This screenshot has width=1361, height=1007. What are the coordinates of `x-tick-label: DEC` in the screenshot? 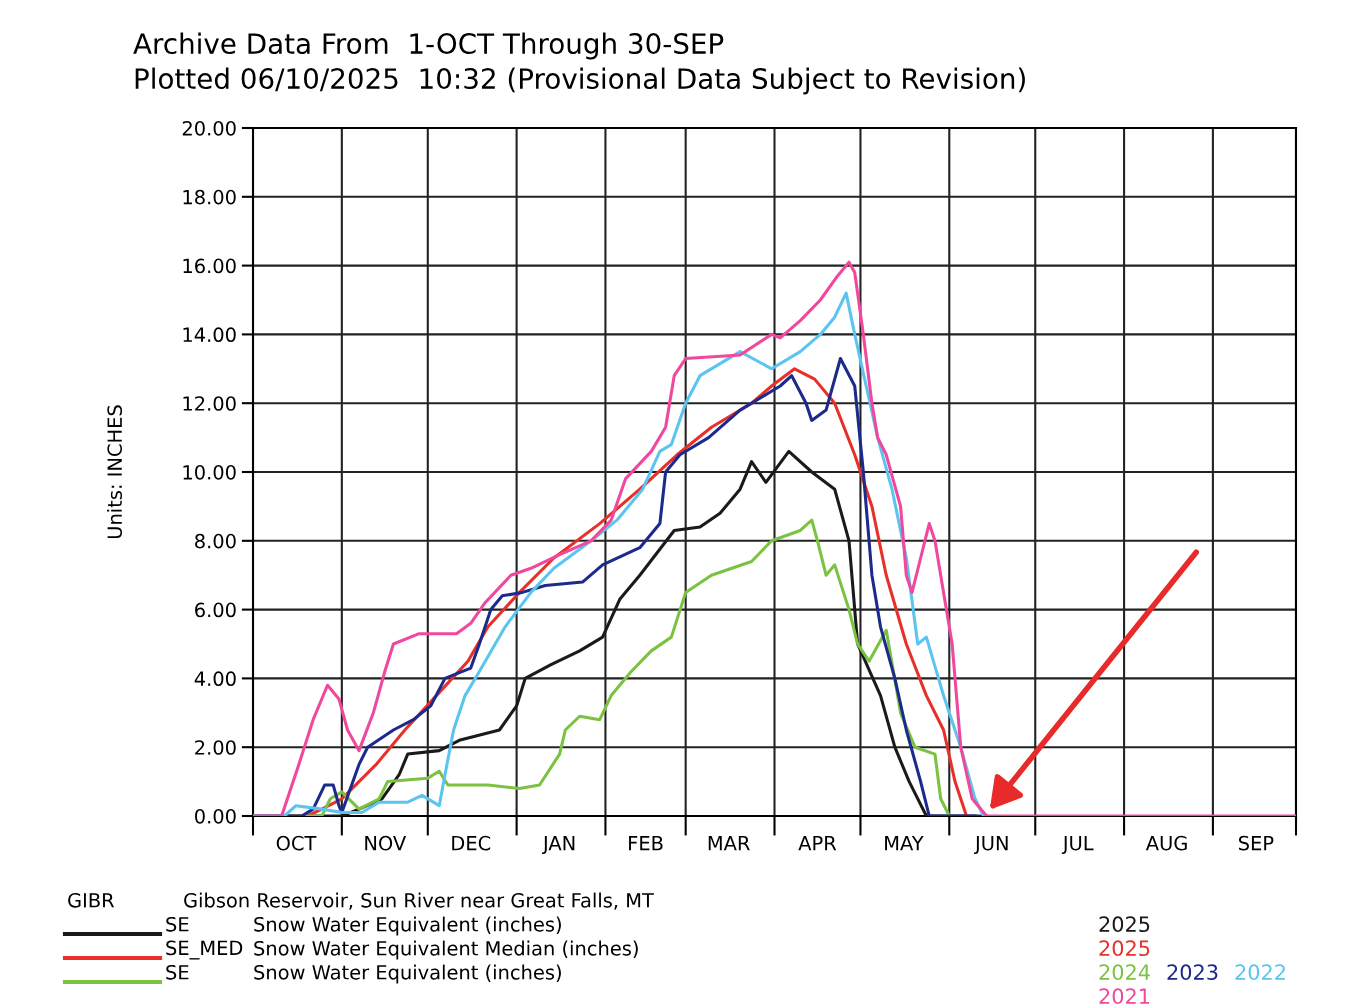 It's located at (471, 843).